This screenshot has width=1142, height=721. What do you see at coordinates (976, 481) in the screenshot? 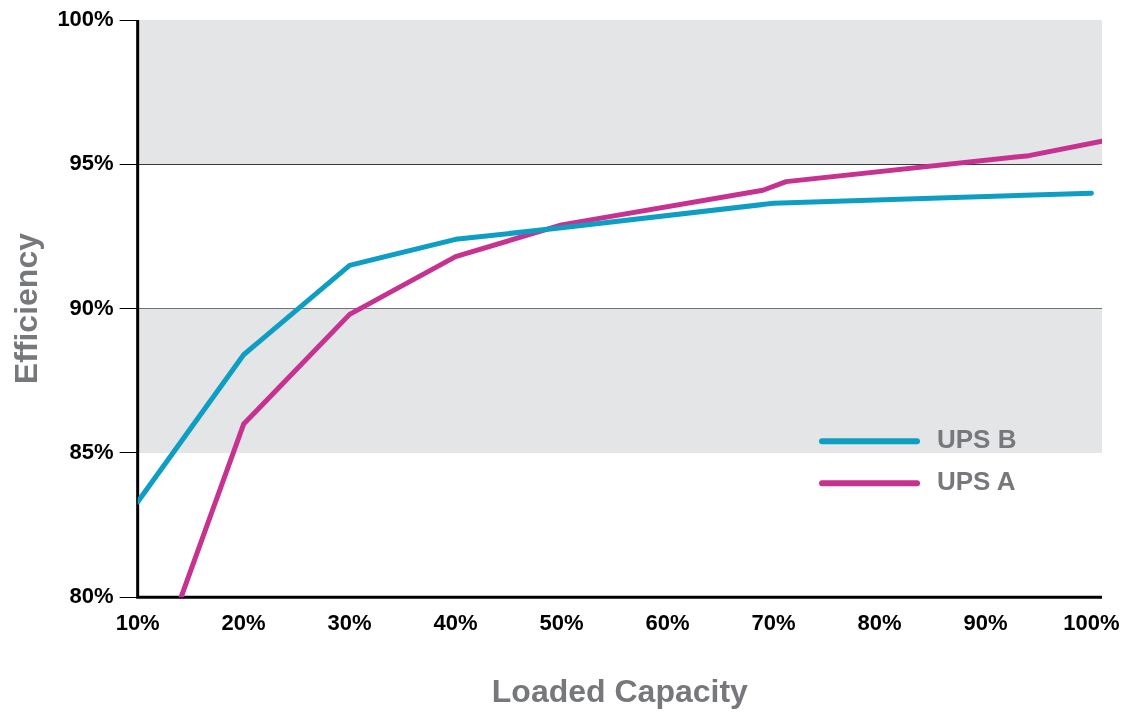
I see `legend-label: UPS A` at bounding box center [976, 481].